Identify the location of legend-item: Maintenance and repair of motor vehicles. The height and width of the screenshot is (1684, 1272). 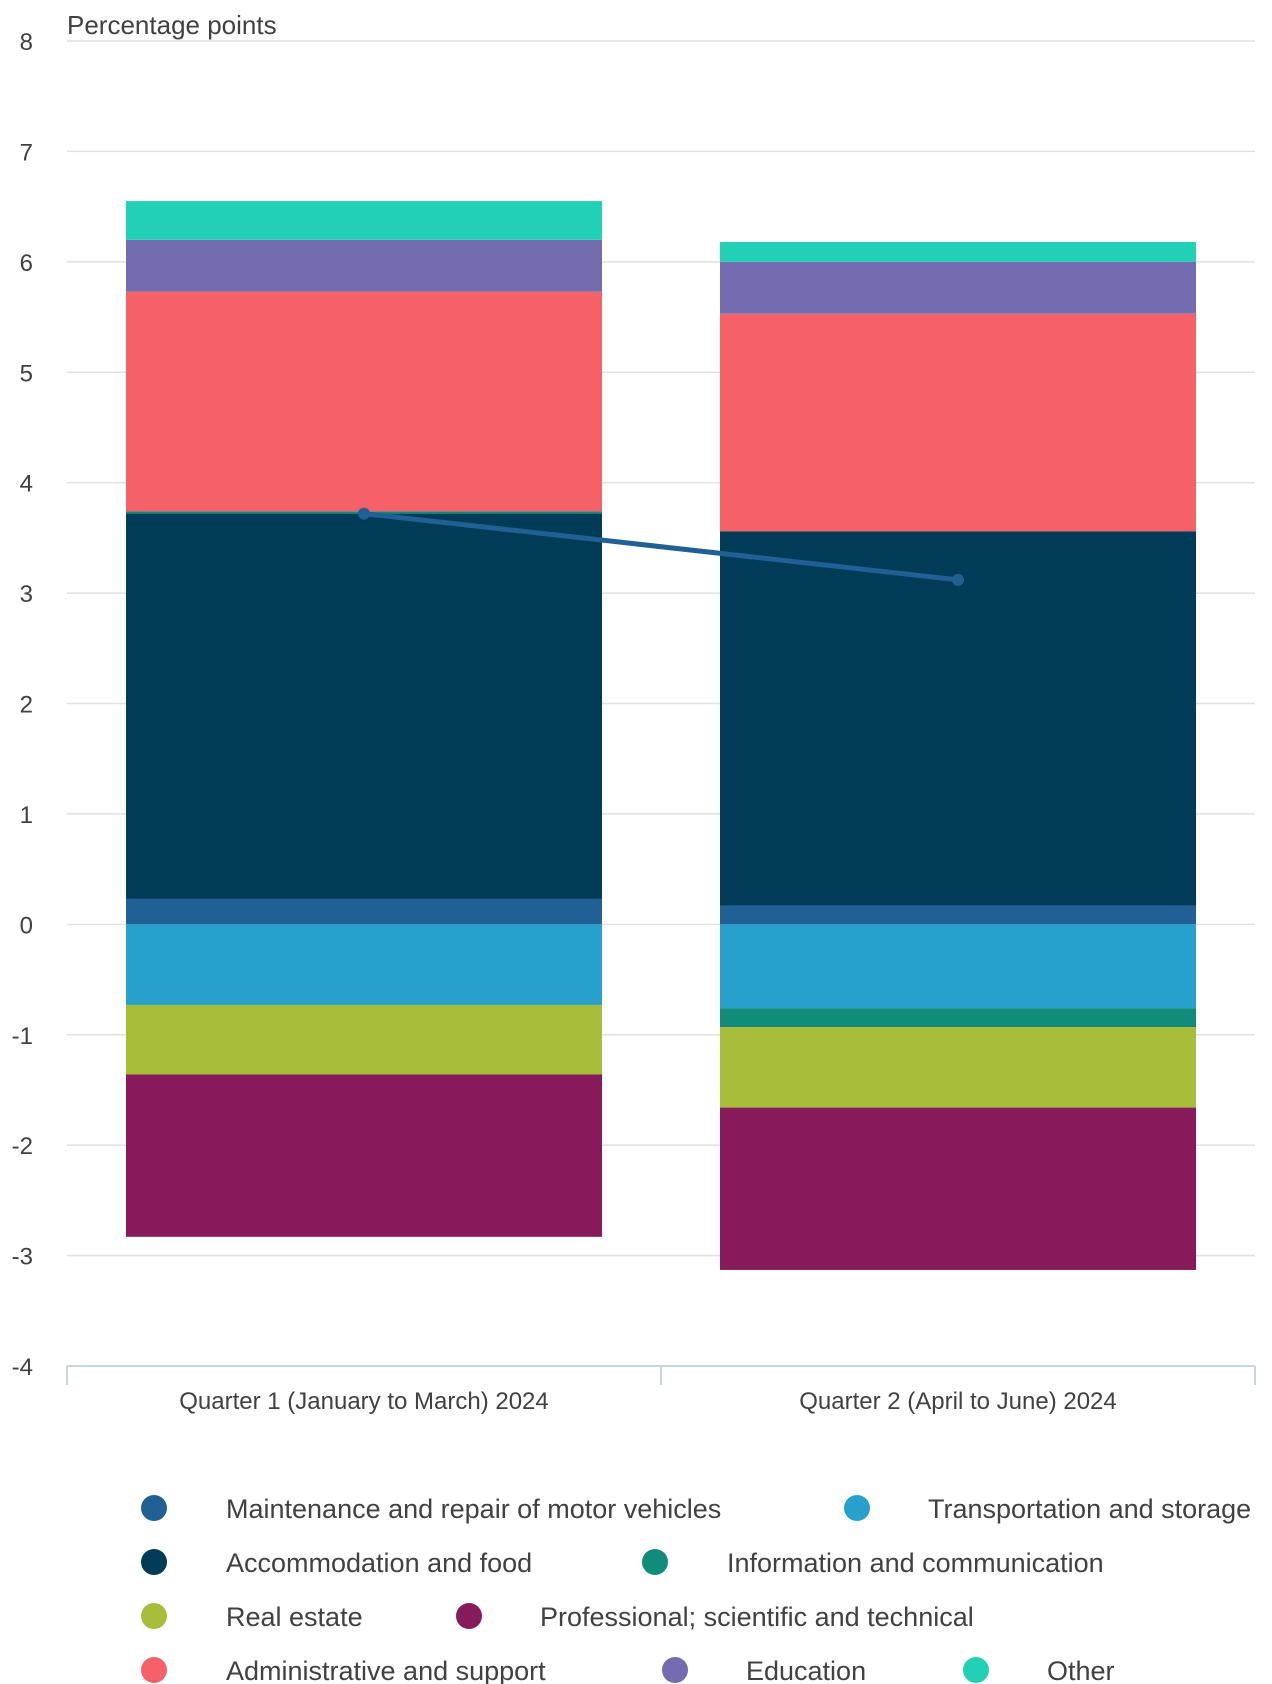
(431, 1509).